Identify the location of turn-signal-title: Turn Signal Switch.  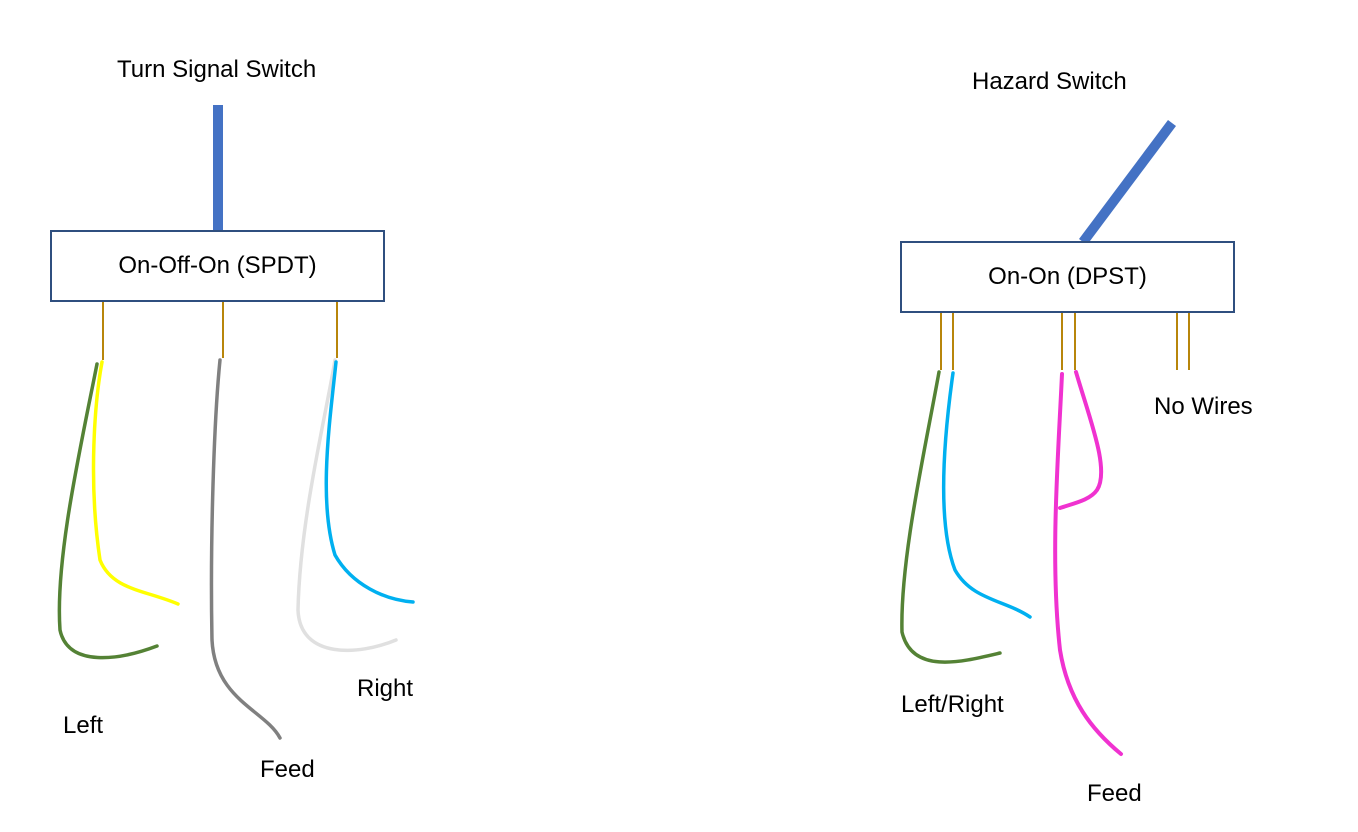
(217, 69).